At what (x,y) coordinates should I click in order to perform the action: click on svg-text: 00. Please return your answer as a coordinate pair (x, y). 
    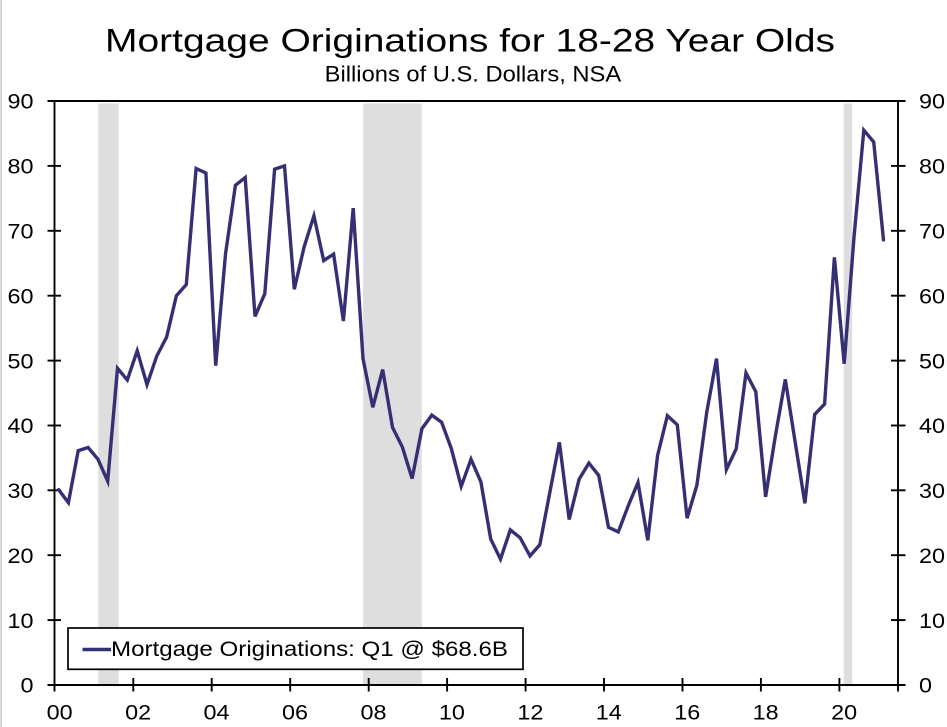
    Looking at the image, I should click on (60, 713).